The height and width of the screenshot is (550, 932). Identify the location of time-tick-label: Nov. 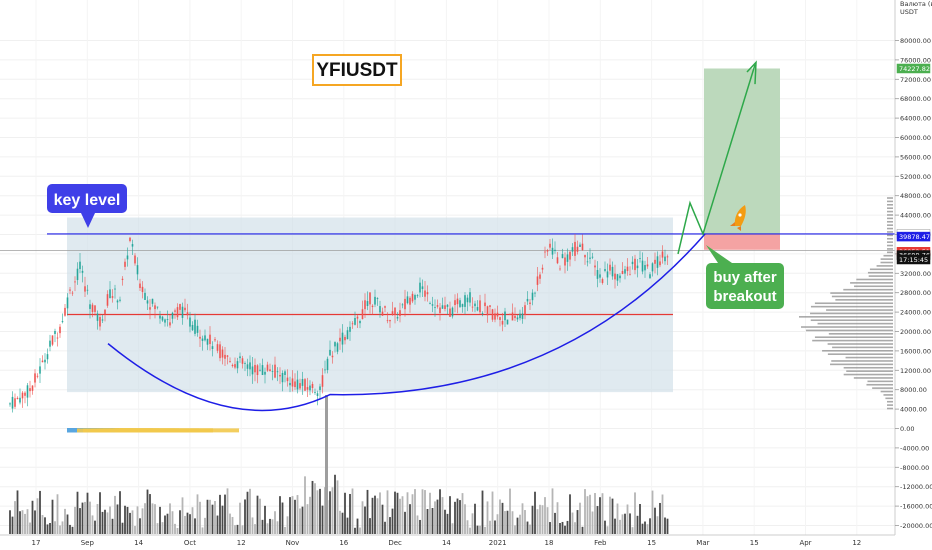
(293, 543).